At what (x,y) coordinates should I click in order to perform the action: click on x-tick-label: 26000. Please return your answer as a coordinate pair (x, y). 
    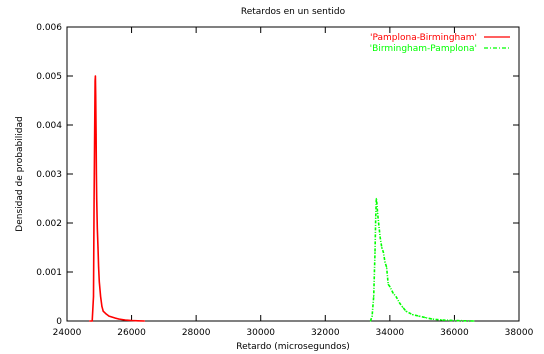
    Looking at the image, I should click on (131, 333).